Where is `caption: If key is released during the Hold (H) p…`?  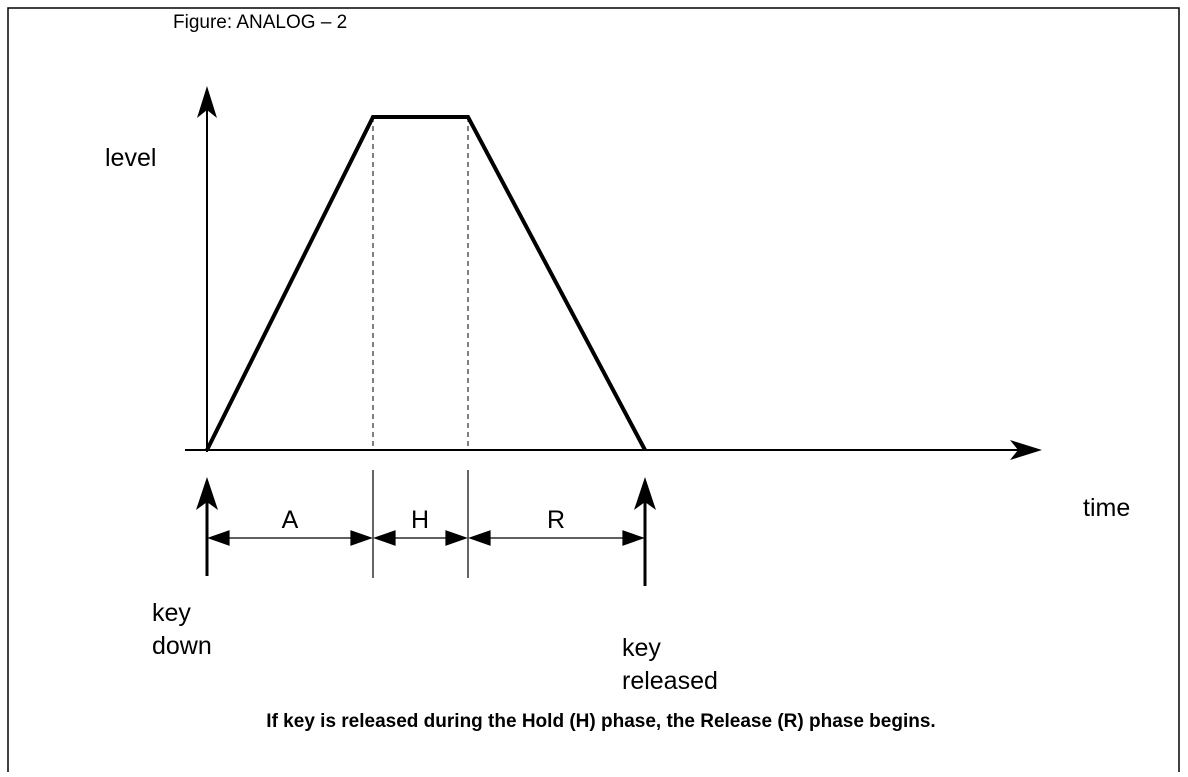
caption: If key is released during the Hold (H) p… is located at coordinates (600, 721).